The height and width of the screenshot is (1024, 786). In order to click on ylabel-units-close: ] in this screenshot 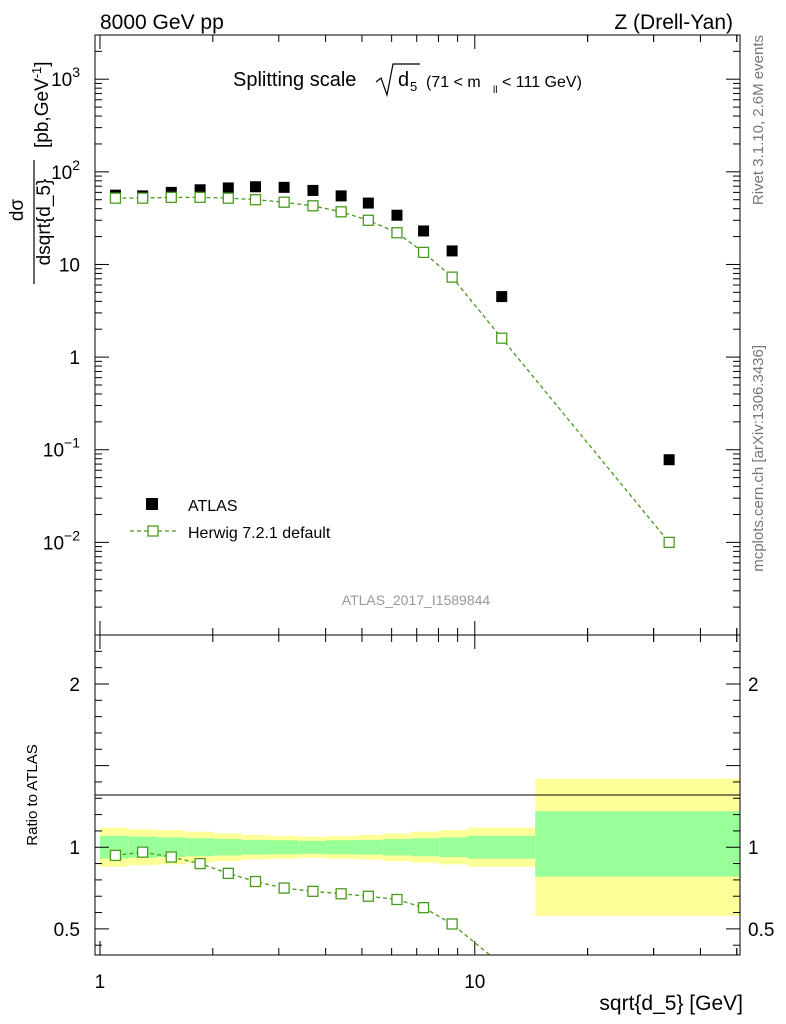, I will do `click(42, 63)`.